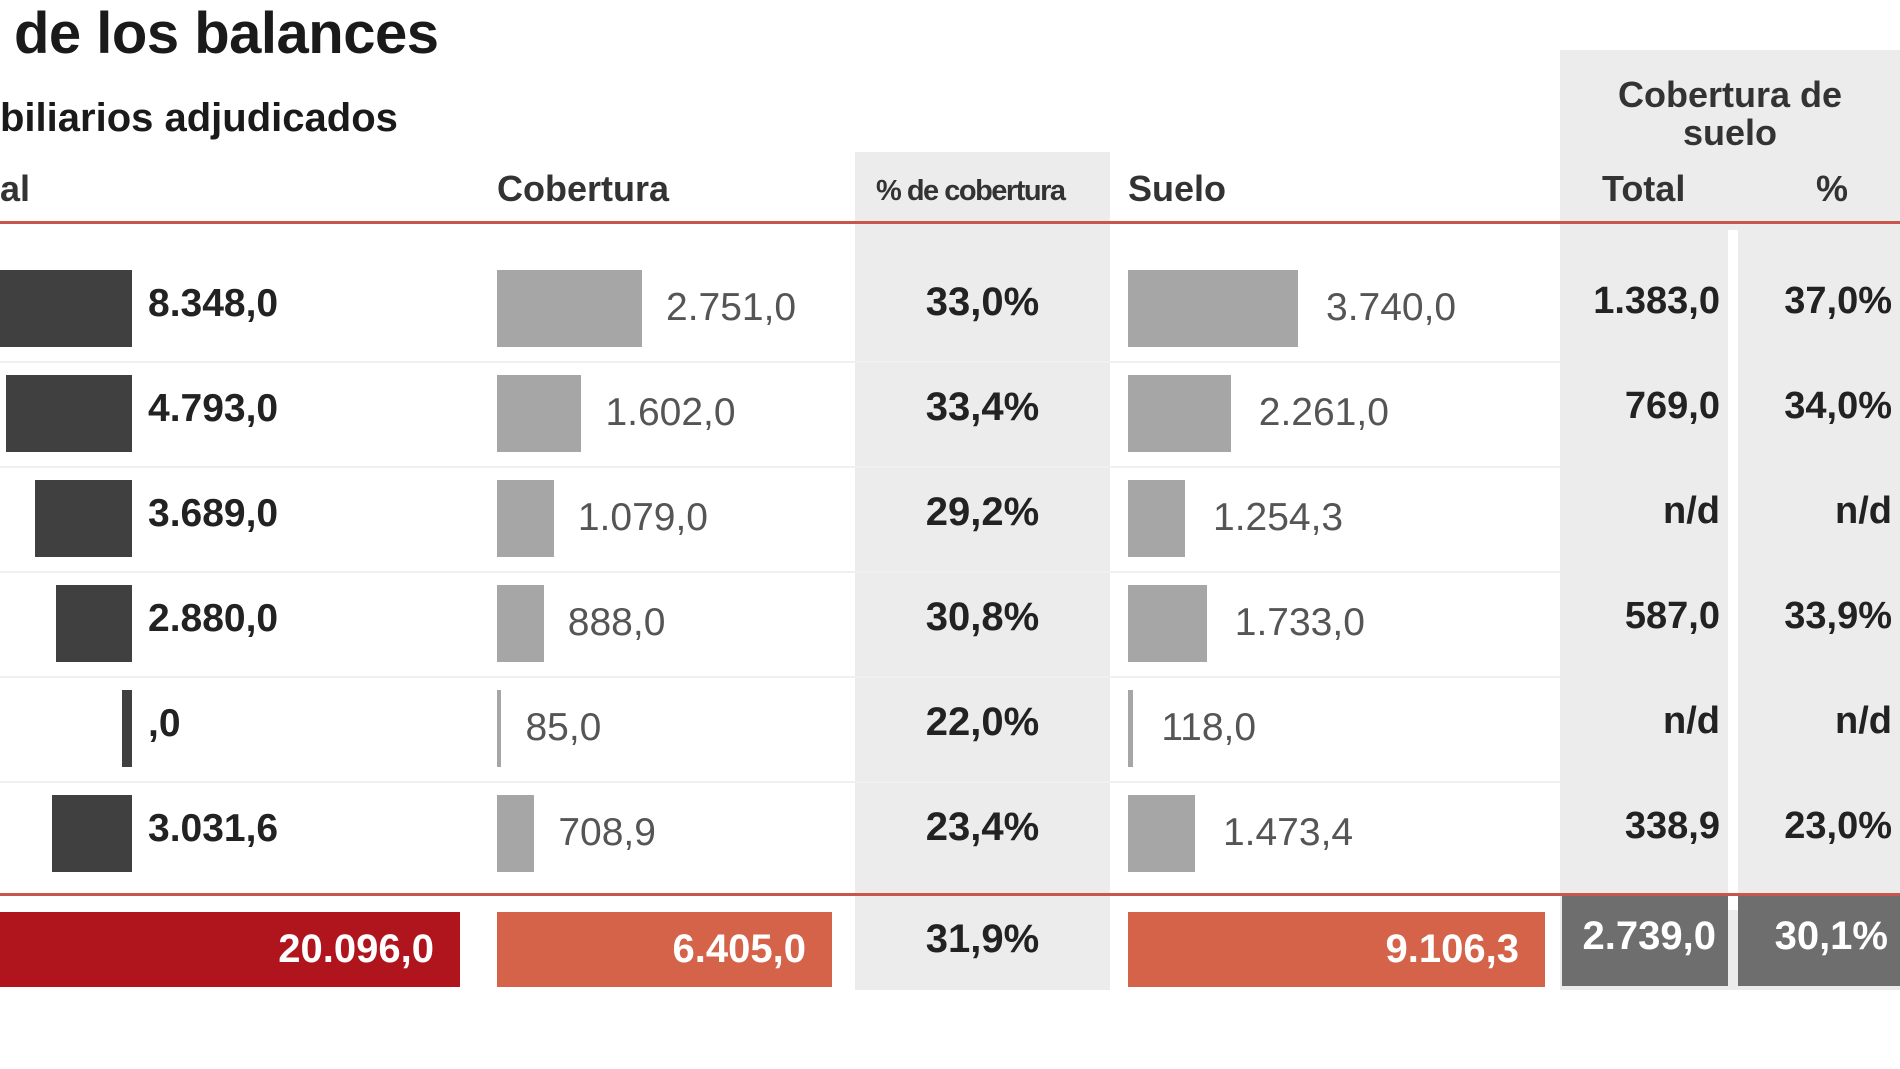  What do you see at coordinates (1336, 949) in the screenshot?
I see `total-bar-suelo: 9.106,3` at bounding box center [1336, 949].